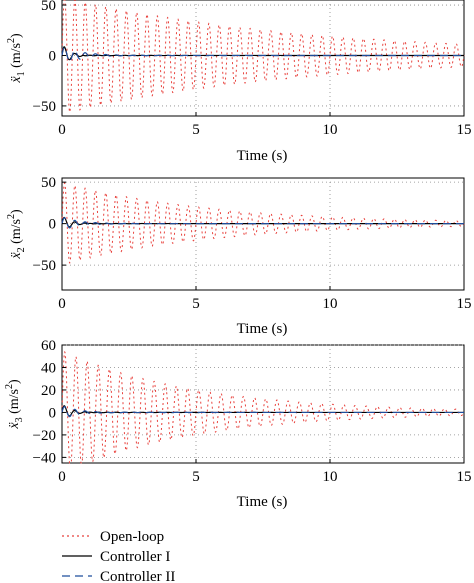  I want to click on legend-label-controller-2: Controller II, so click(137, 576).